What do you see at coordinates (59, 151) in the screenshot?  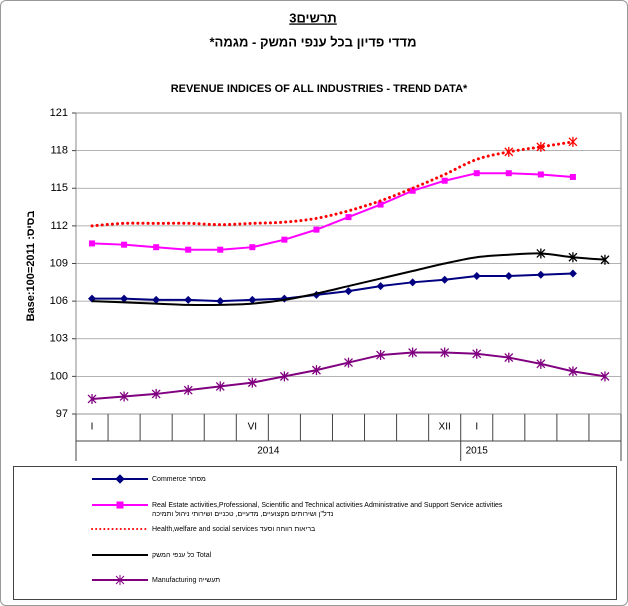 I see `y-tick-label: 118` at bounding box center [59, 151].